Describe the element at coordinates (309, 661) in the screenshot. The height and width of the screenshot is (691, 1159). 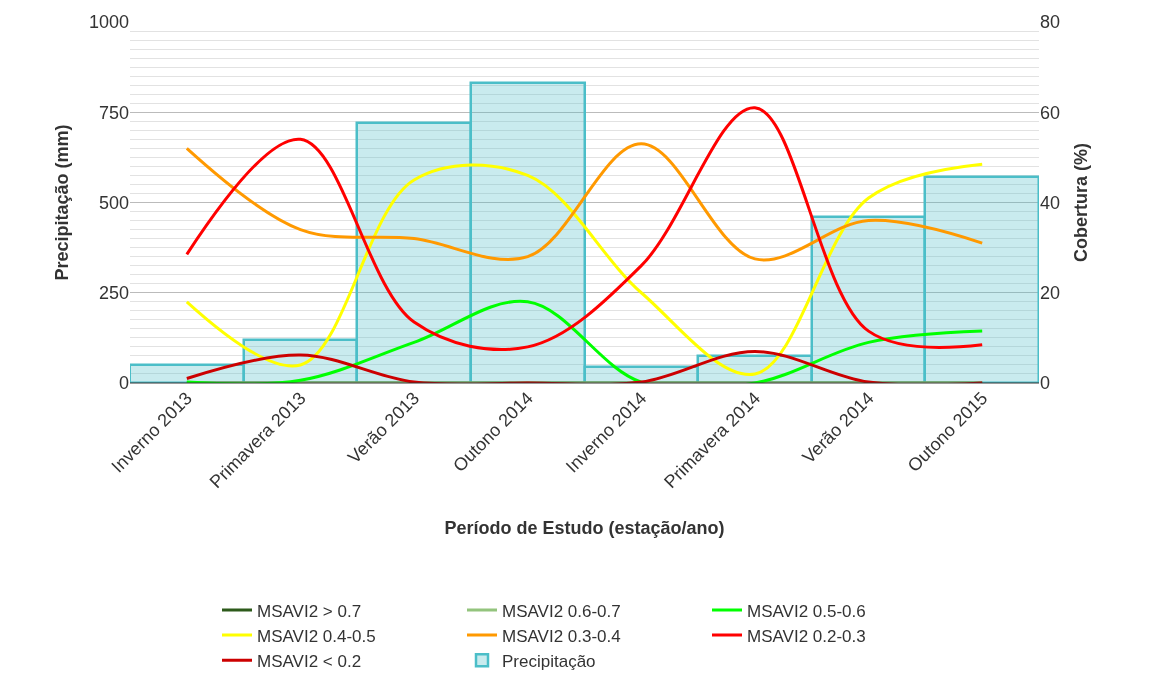
I see `legend-label: MSAVI2 < 0.2` at that location.